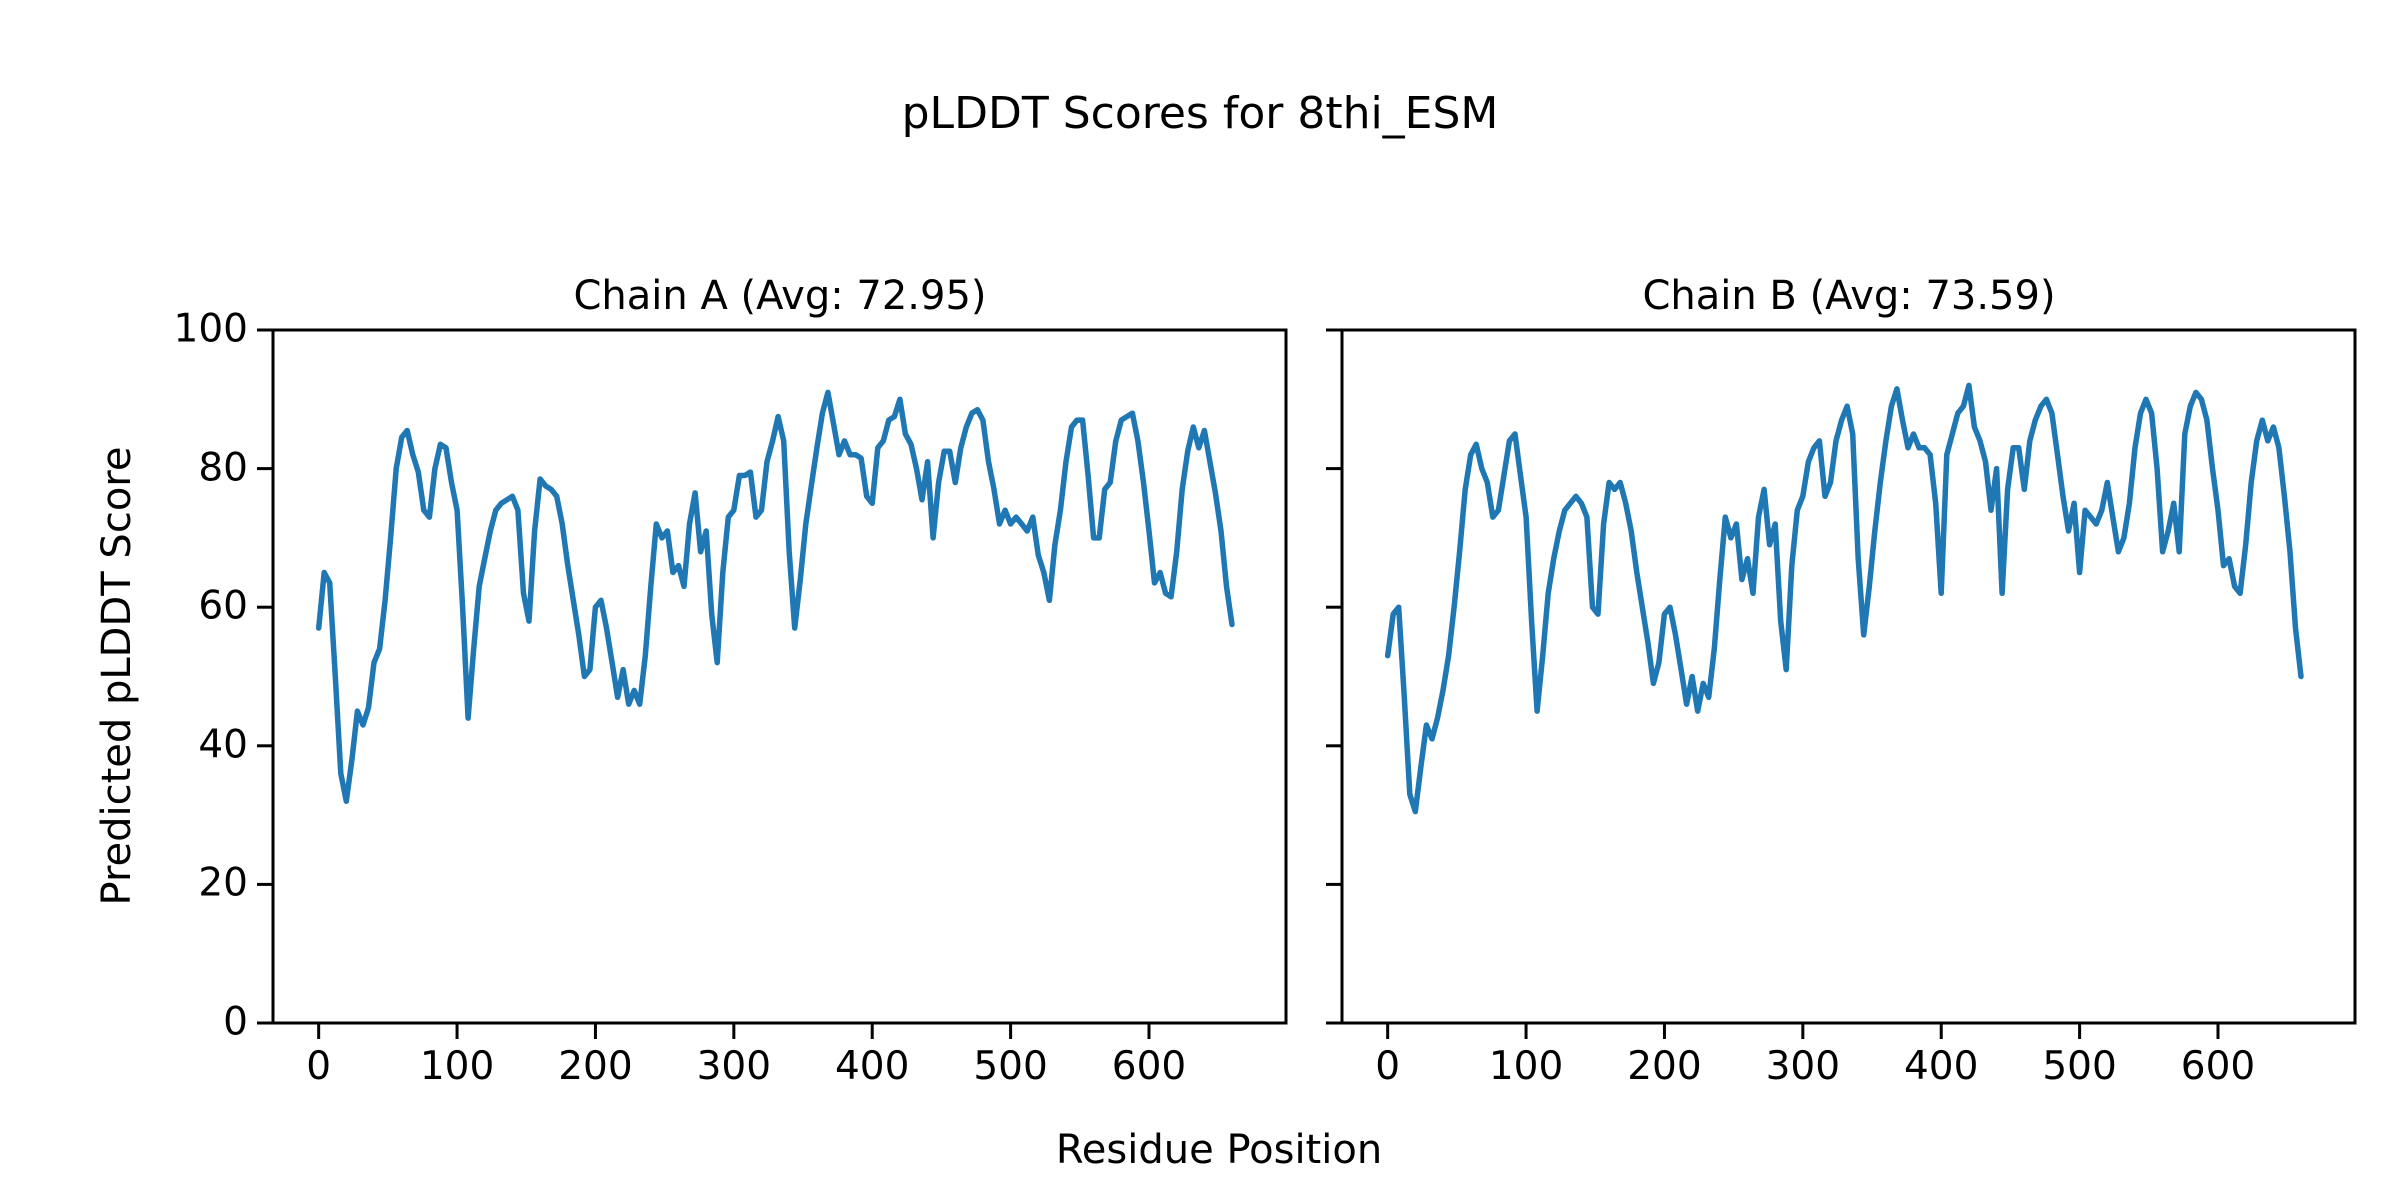  I want to click on chain-b-title: Chain B (Avg: 73.59), so click(1849, 296).